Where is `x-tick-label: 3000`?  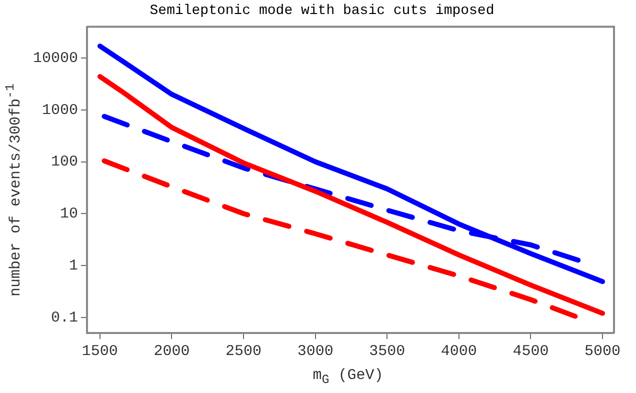 x-tick-label: 3000 is located at coordinates (315, 351).